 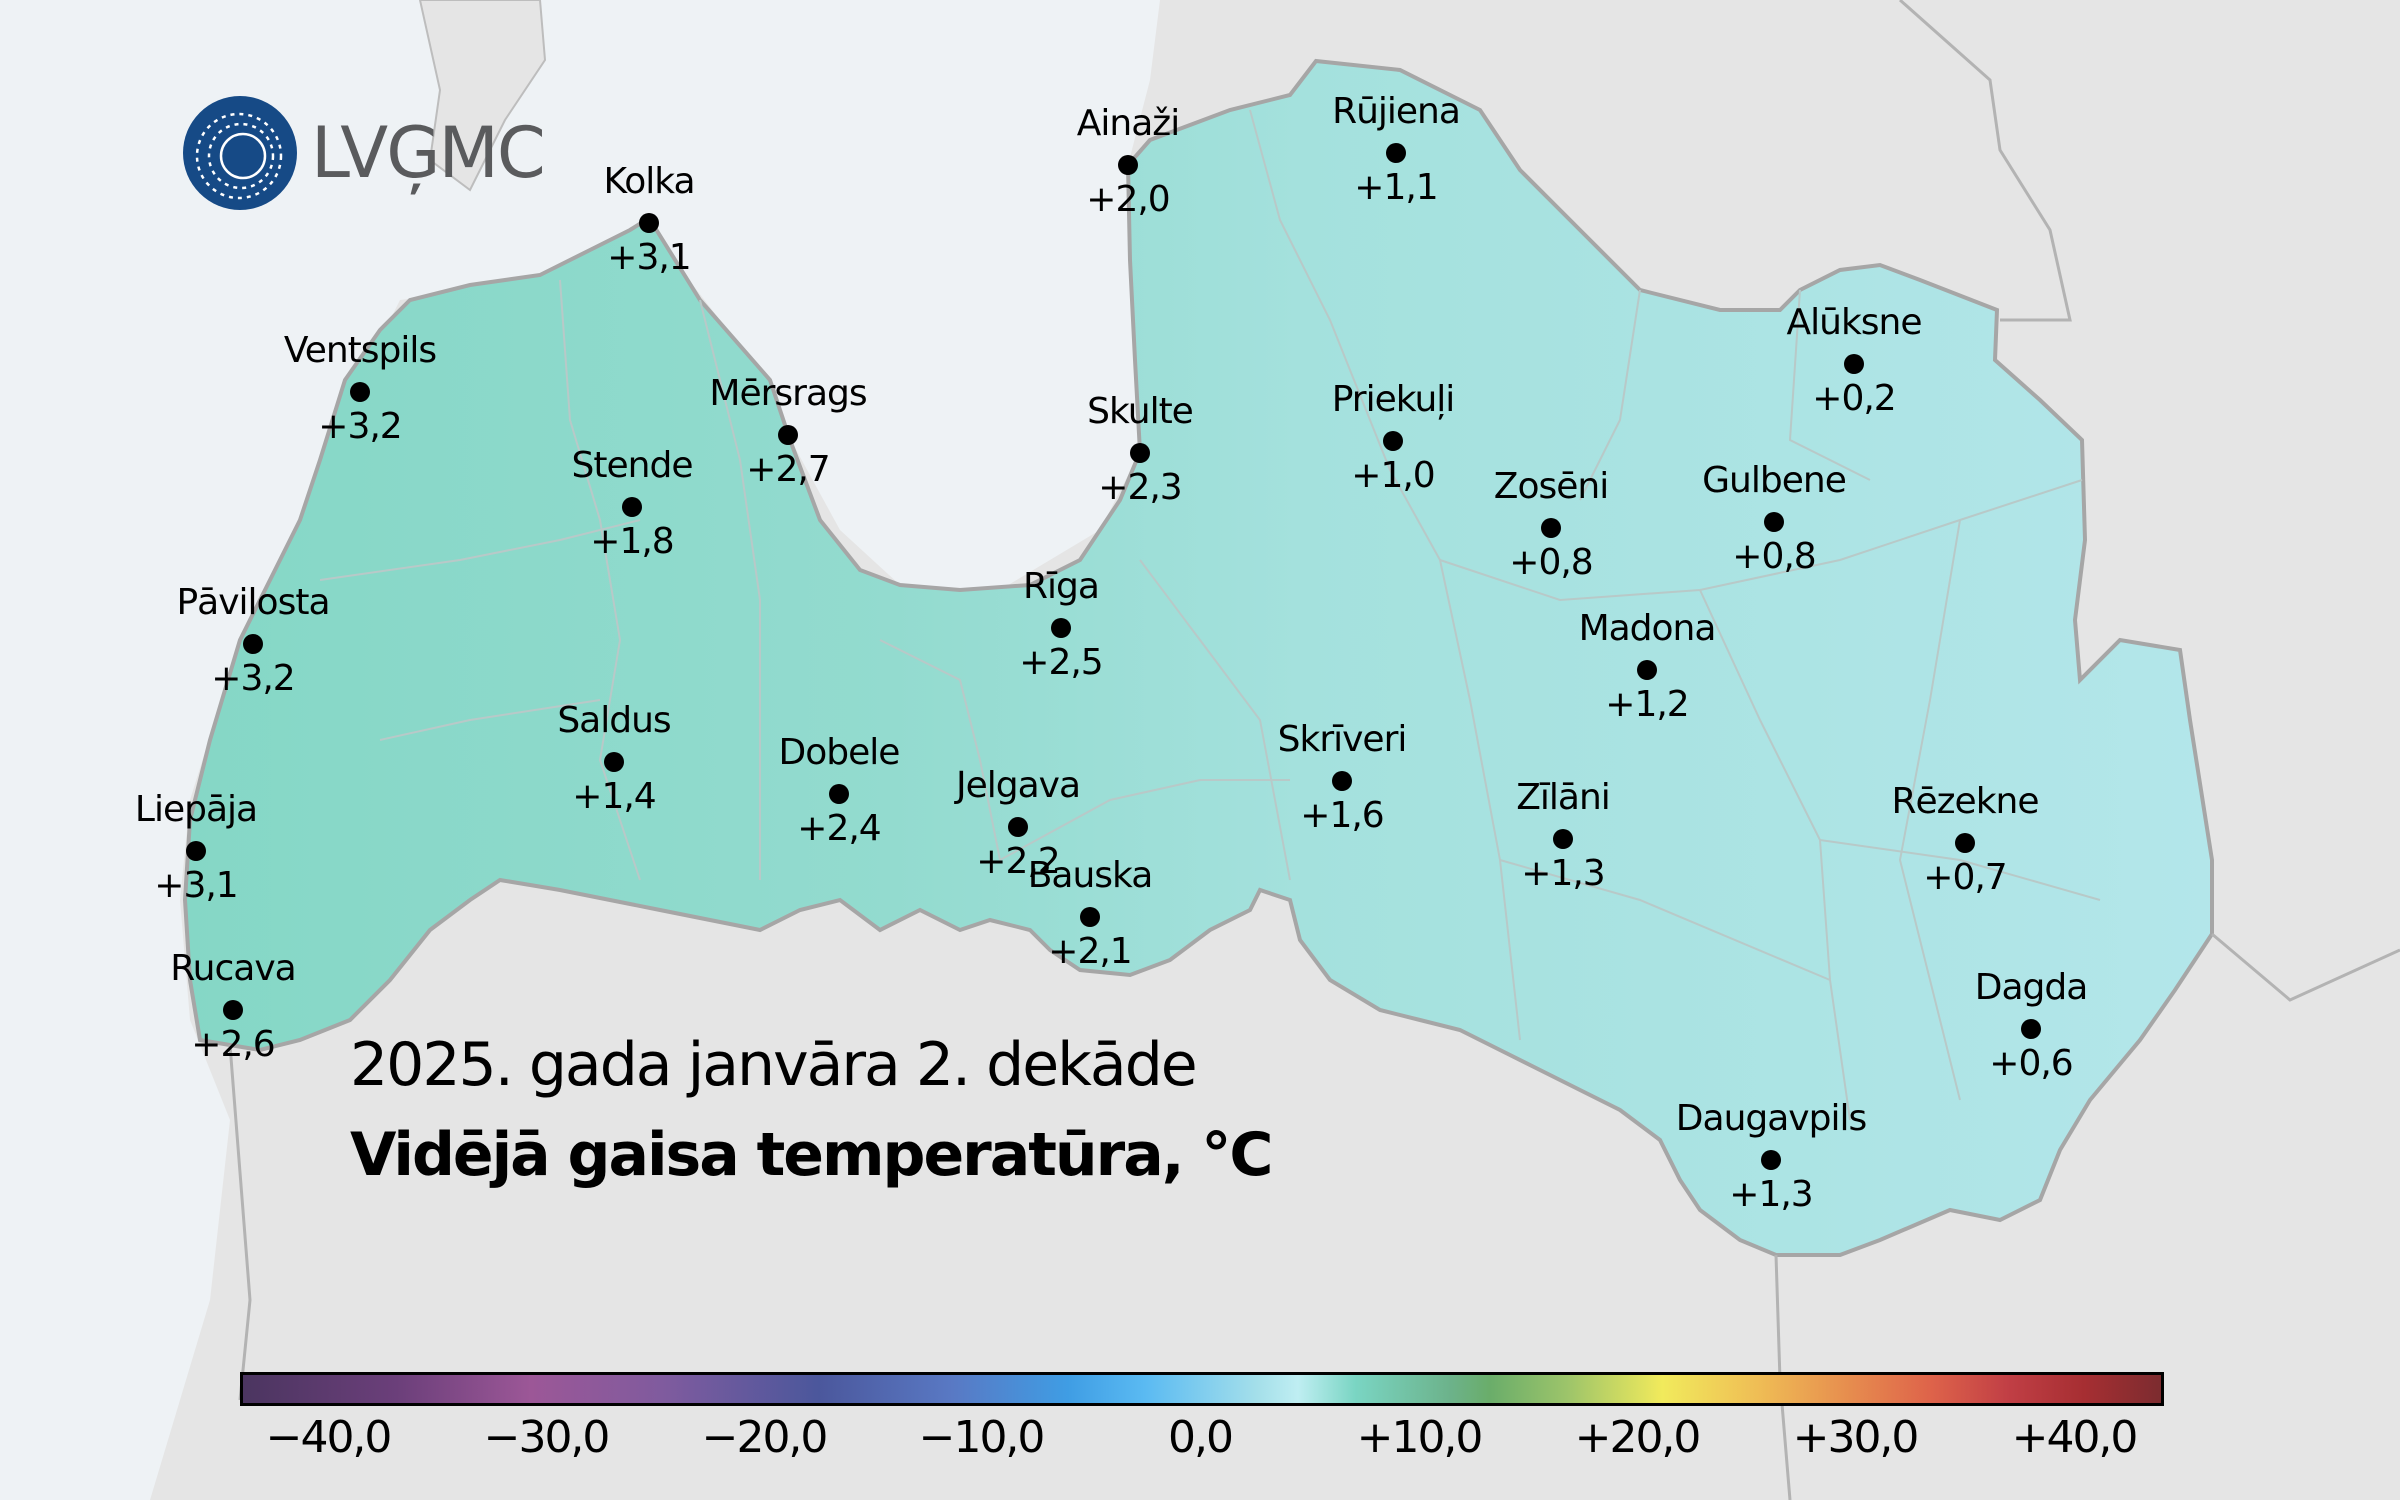 I want to click on map-variable-title: Vidējā gaisa temperatūra, °C, so click(x=811, y=1155).